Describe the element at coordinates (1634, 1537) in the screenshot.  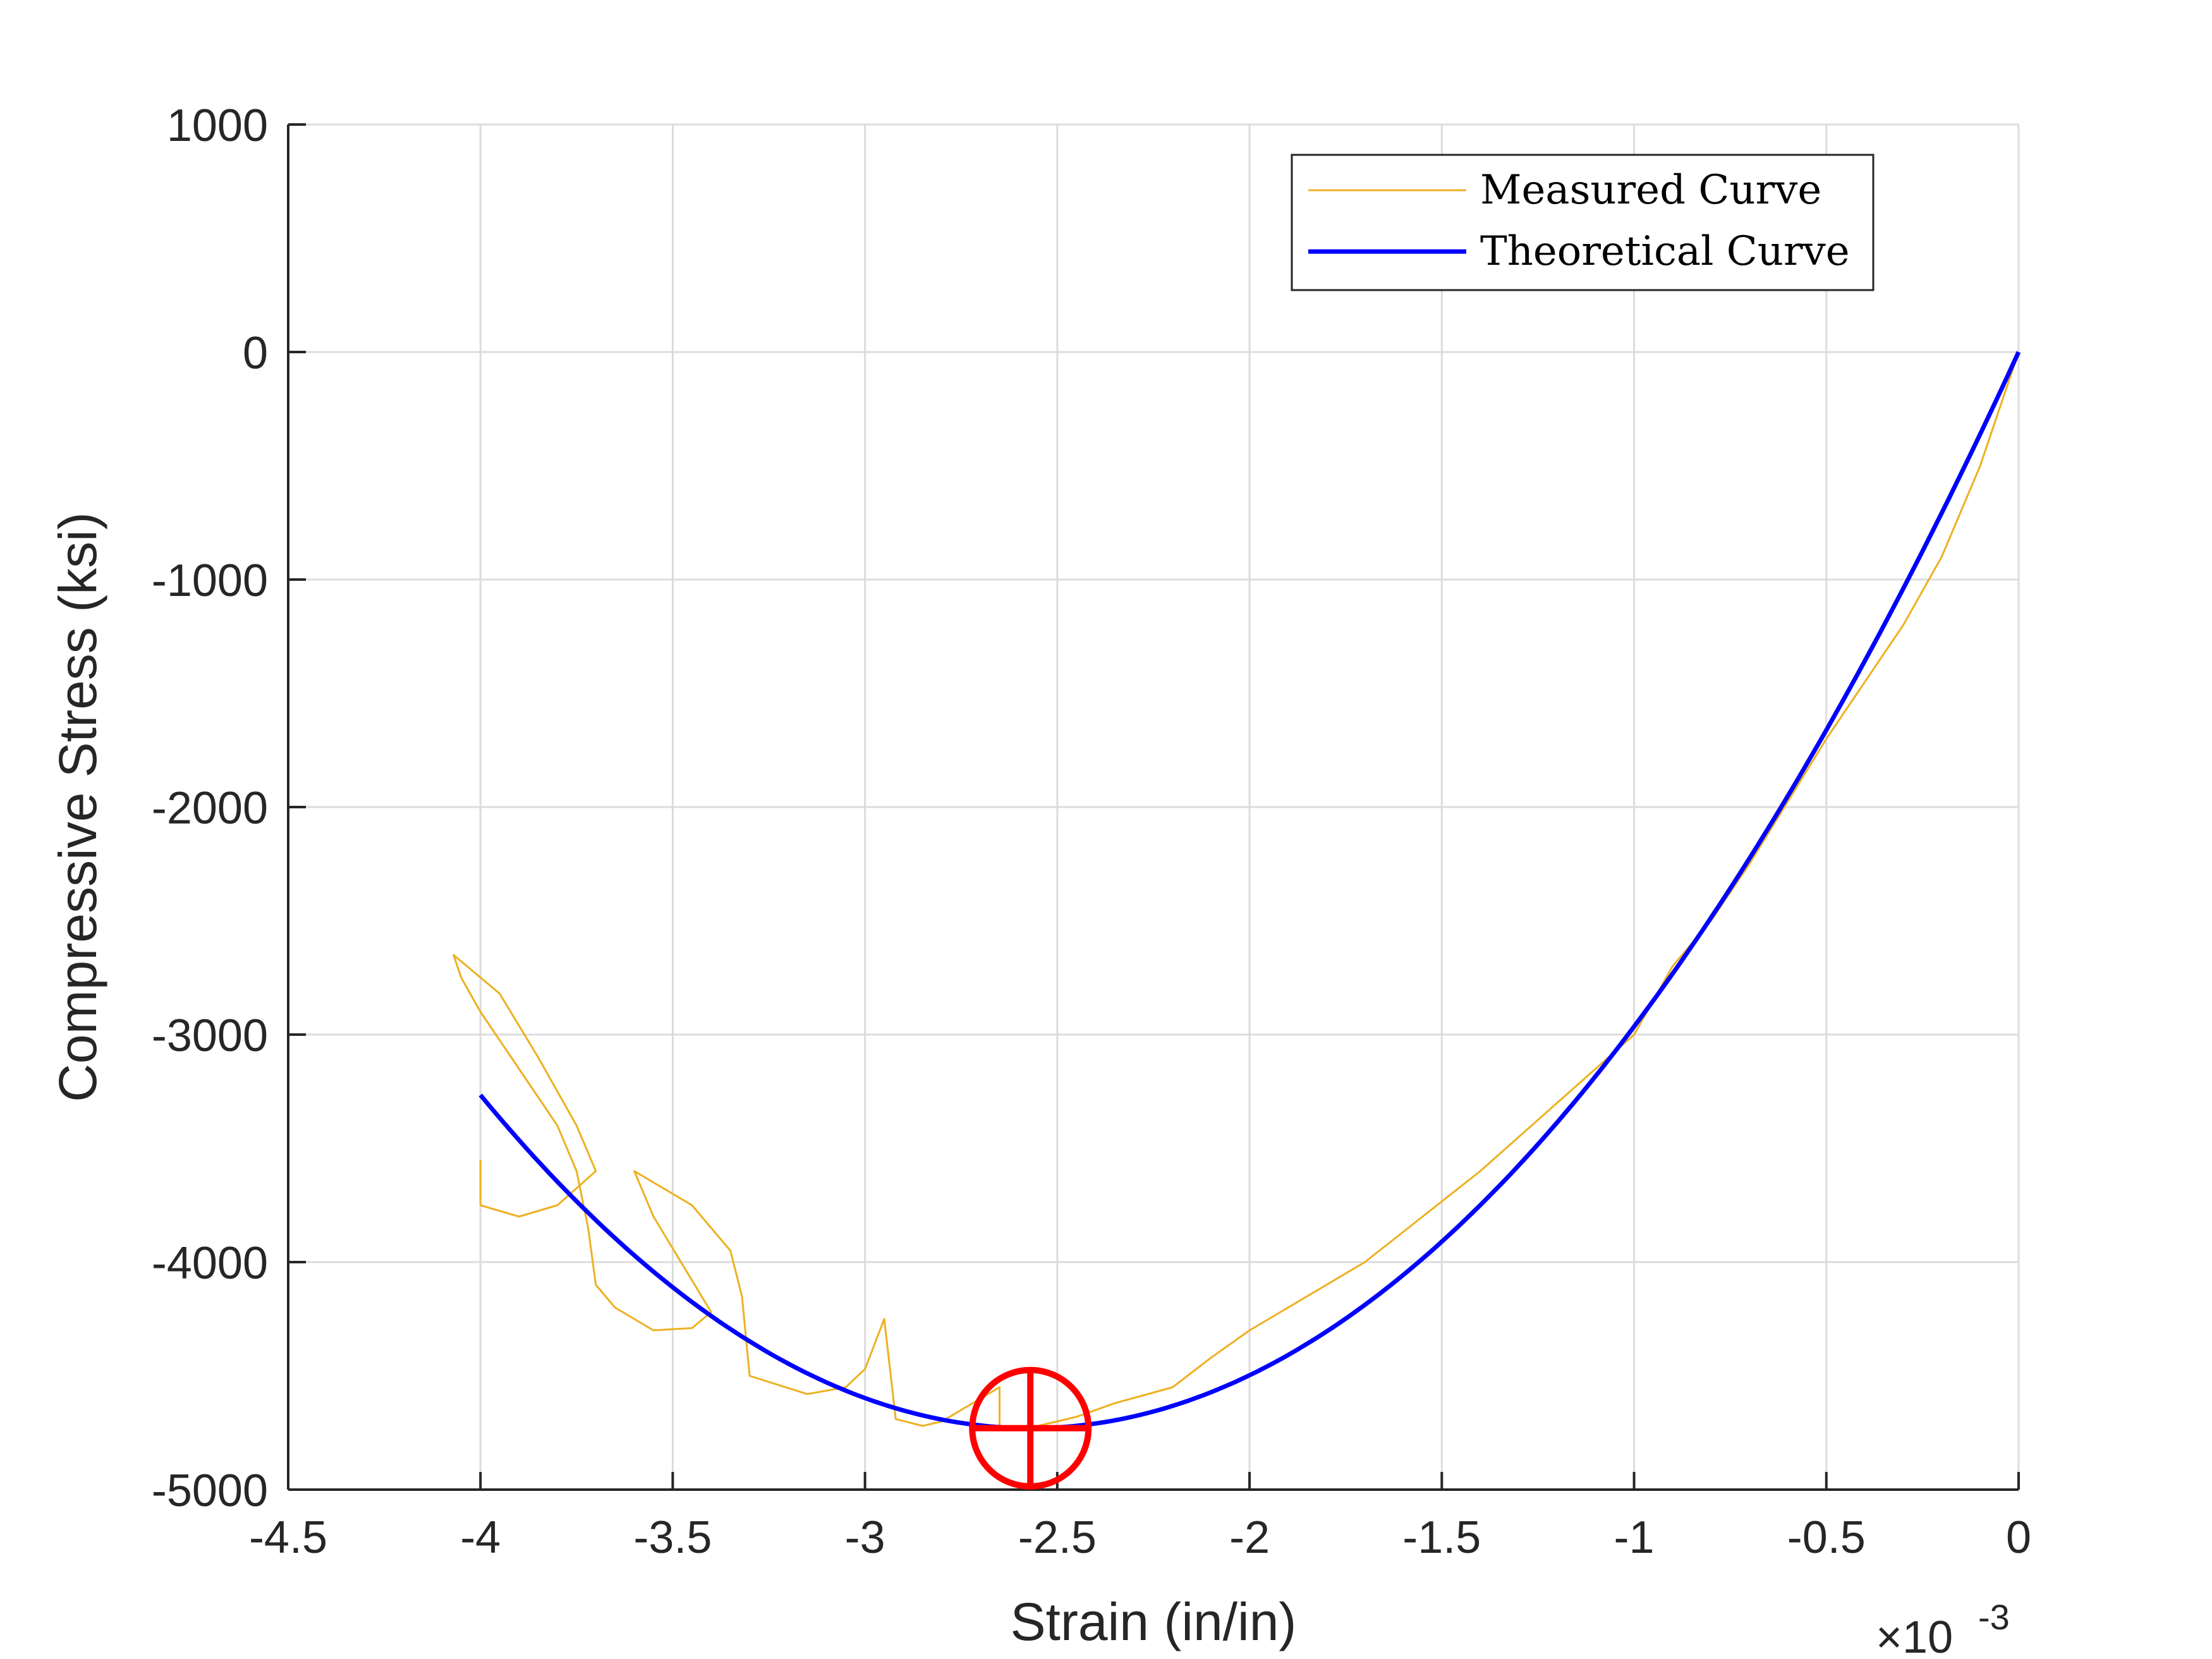
I see `x-tick-label: -1` at that location.